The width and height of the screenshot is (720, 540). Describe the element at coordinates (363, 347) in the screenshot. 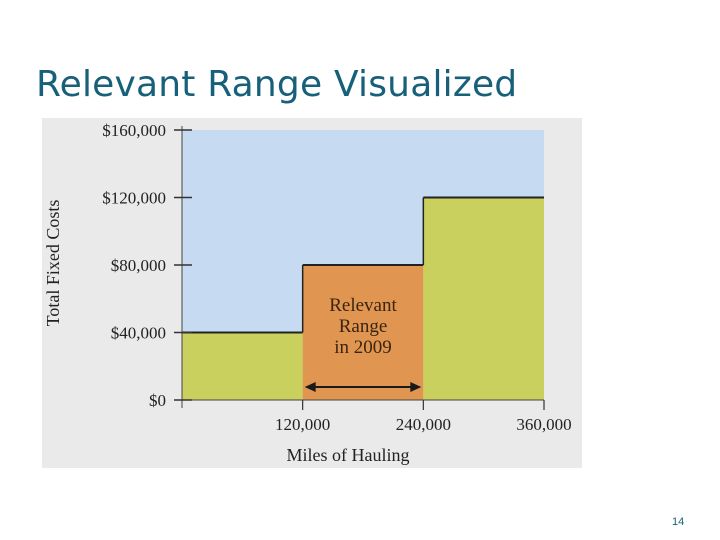

I see `annotation-text-line: in 2009` at that location.